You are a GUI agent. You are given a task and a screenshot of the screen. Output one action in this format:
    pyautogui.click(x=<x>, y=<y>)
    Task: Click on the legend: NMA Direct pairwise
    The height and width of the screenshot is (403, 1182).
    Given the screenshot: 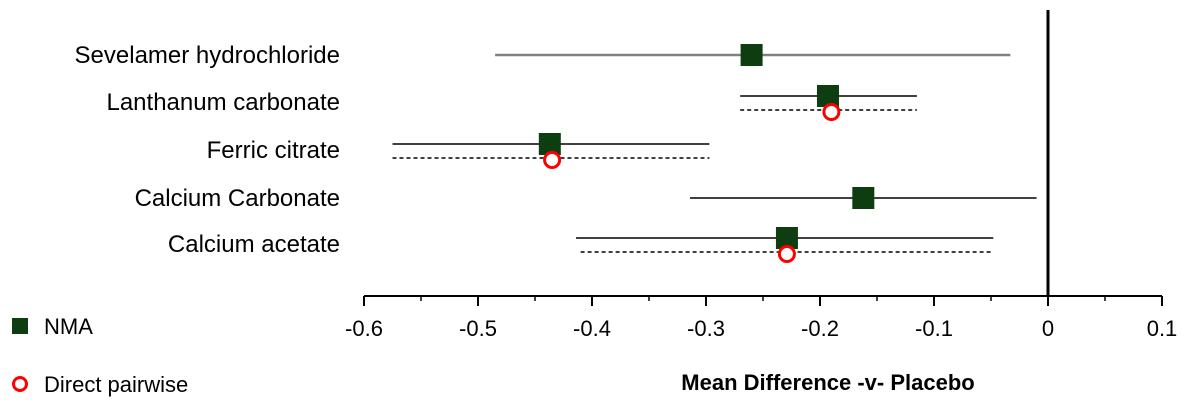 What is the action you would take?
    pyautogui.click(x=100, y=355)
    